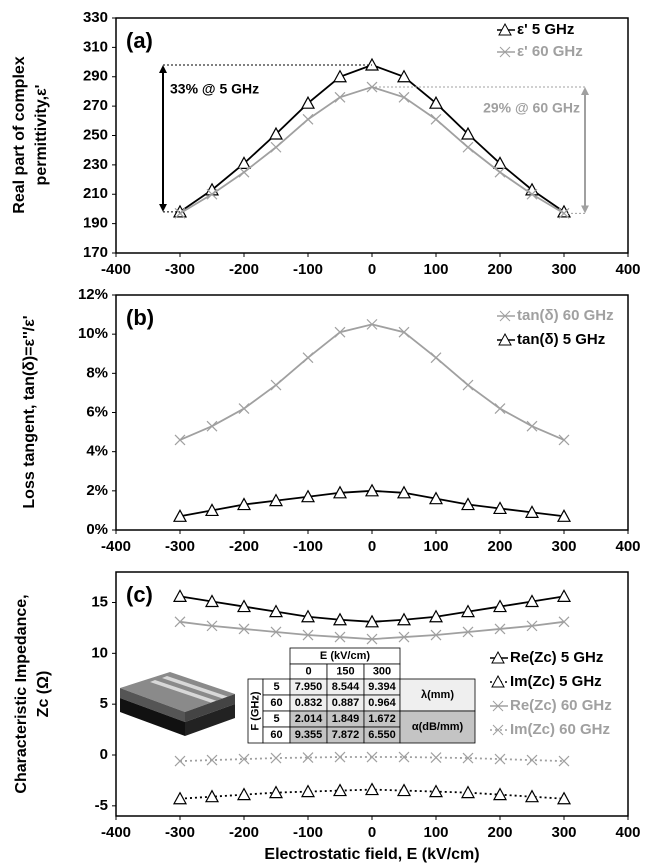 The width and height of the screenshot is (650, 867). I want to click on device-slot, so click(197, 688).